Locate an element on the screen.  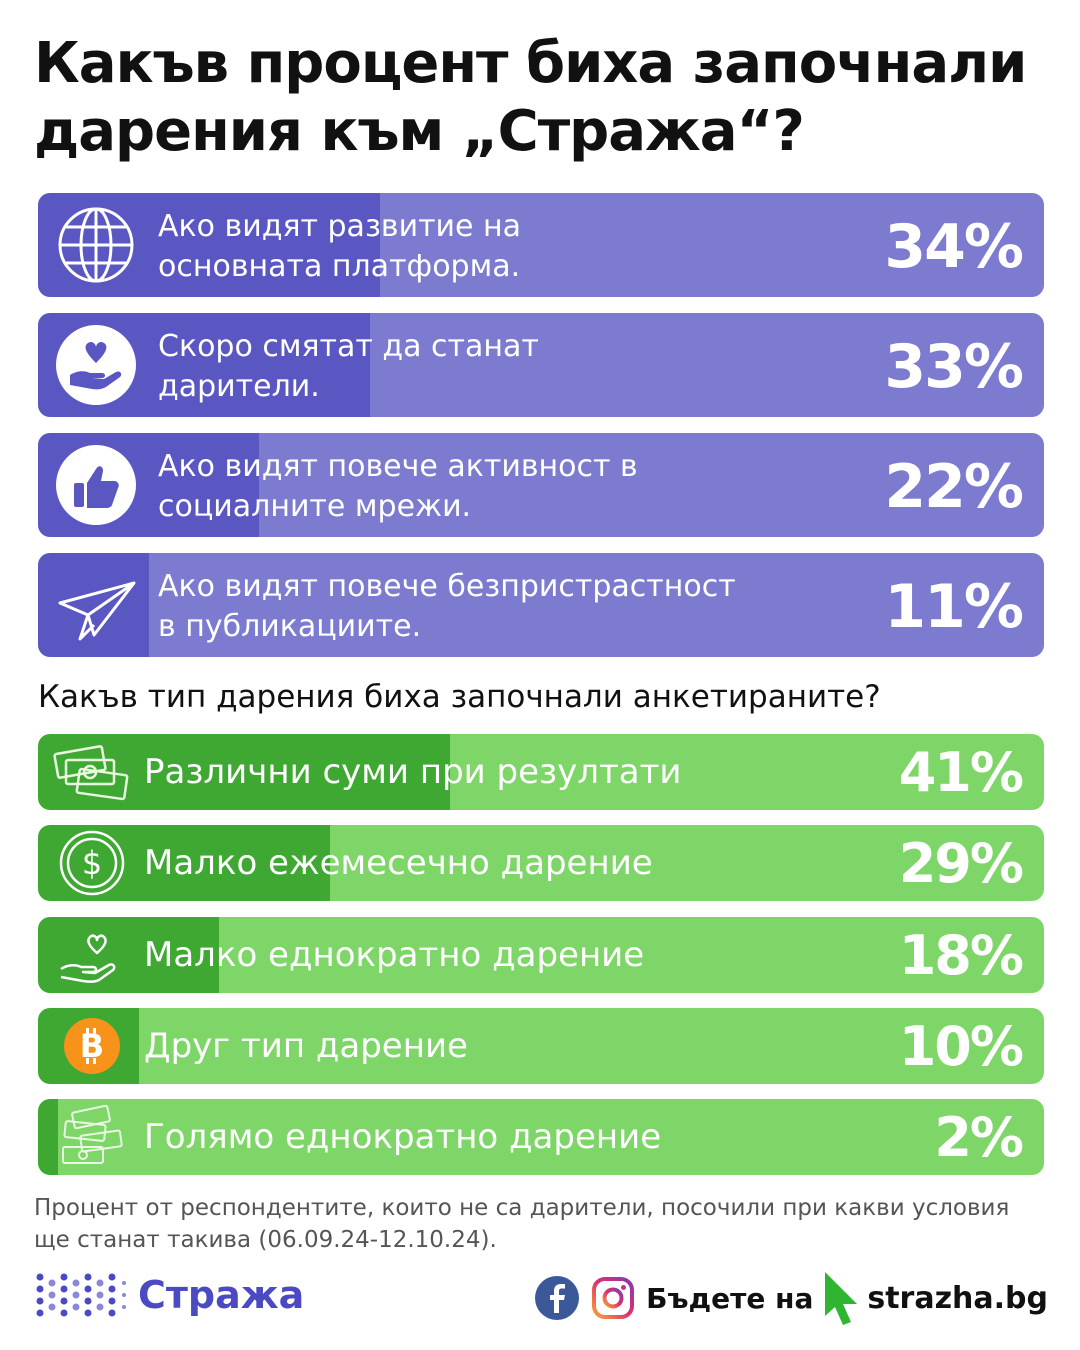
footer-cta: Бъдете на is located at coordinates (730, 1298).